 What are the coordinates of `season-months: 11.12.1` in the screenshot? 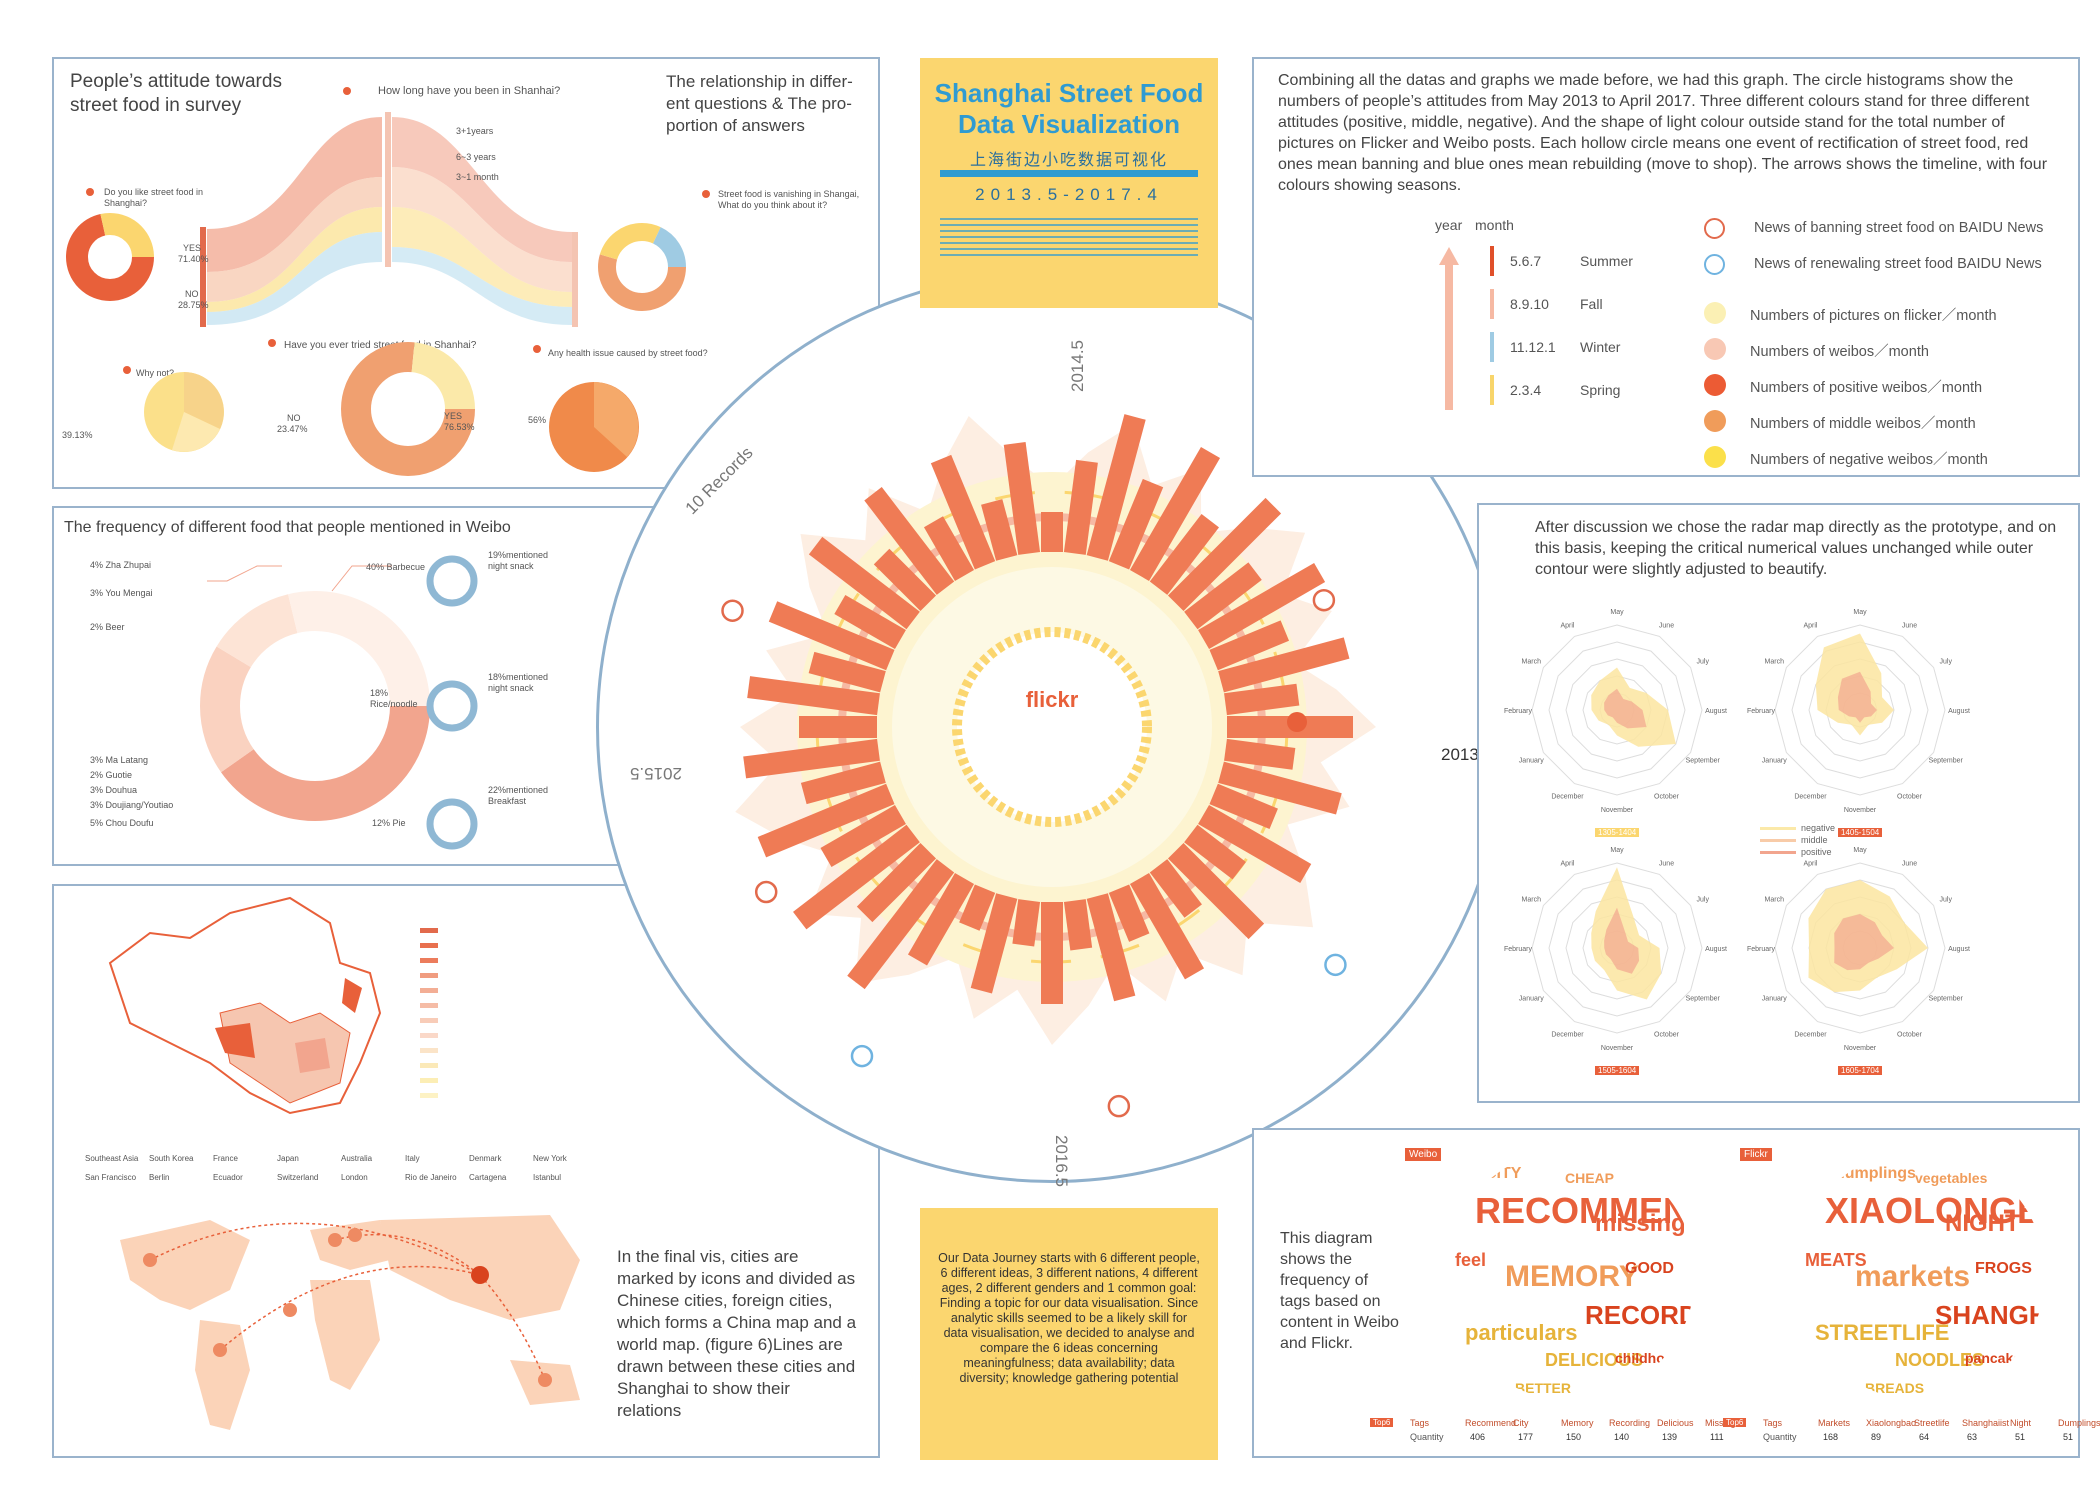 It's located at (1533, 347).